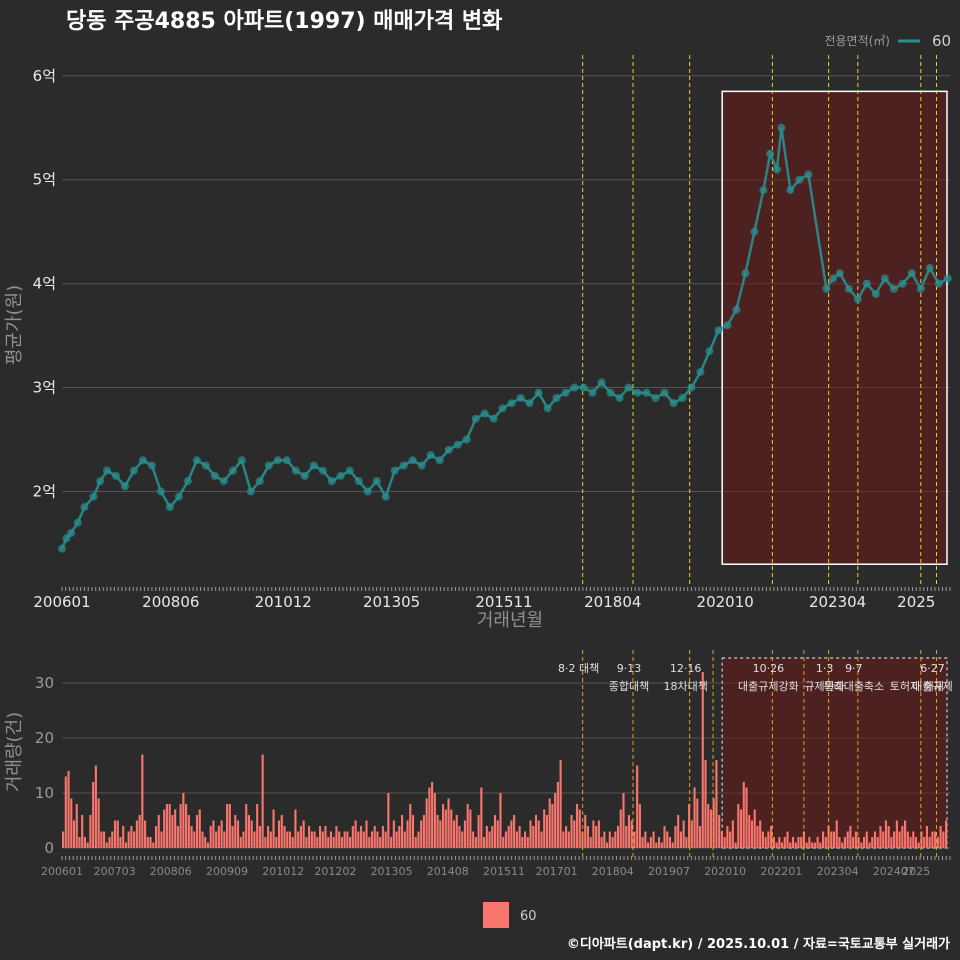 The image size is (960, 960). What do you see at coordinates (504, 871) in the screenshot?
I see `volume-x-tick-label: 201511` at bounding box center [504, 871].